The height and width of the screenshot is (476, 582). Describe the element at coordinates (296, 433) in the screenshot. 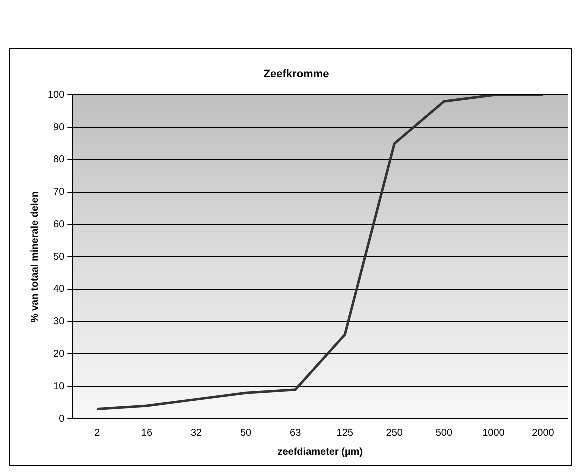

I see `x-tick-label: 63` at that location.